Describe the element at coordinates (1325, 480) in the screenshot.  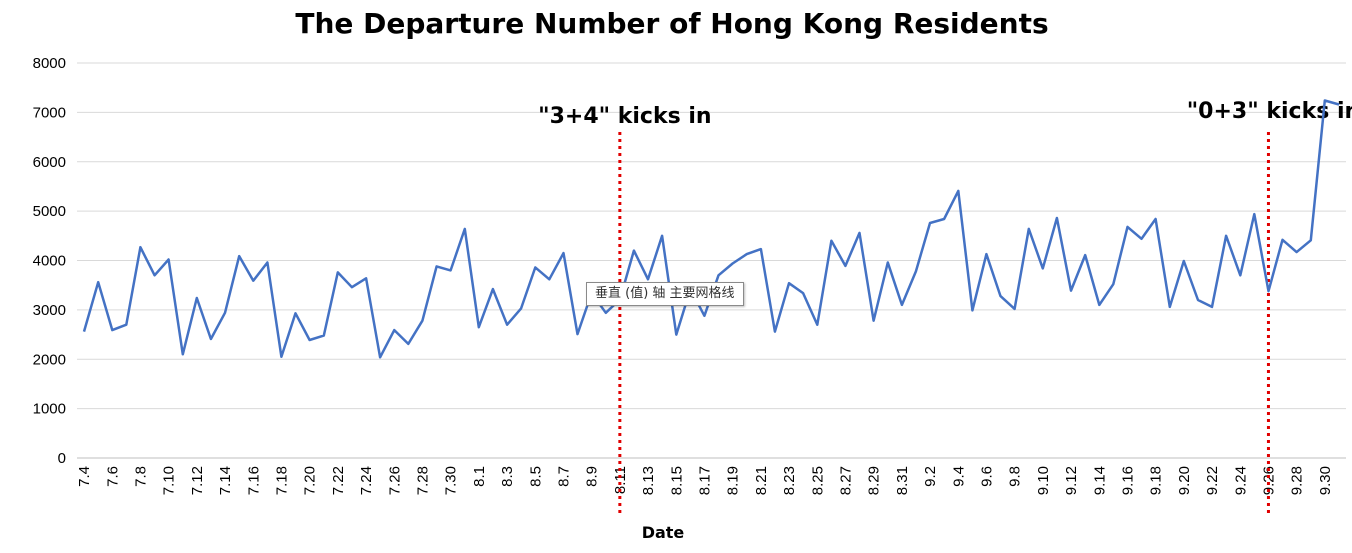
I see `x-tick-label: 9.30` at that location.